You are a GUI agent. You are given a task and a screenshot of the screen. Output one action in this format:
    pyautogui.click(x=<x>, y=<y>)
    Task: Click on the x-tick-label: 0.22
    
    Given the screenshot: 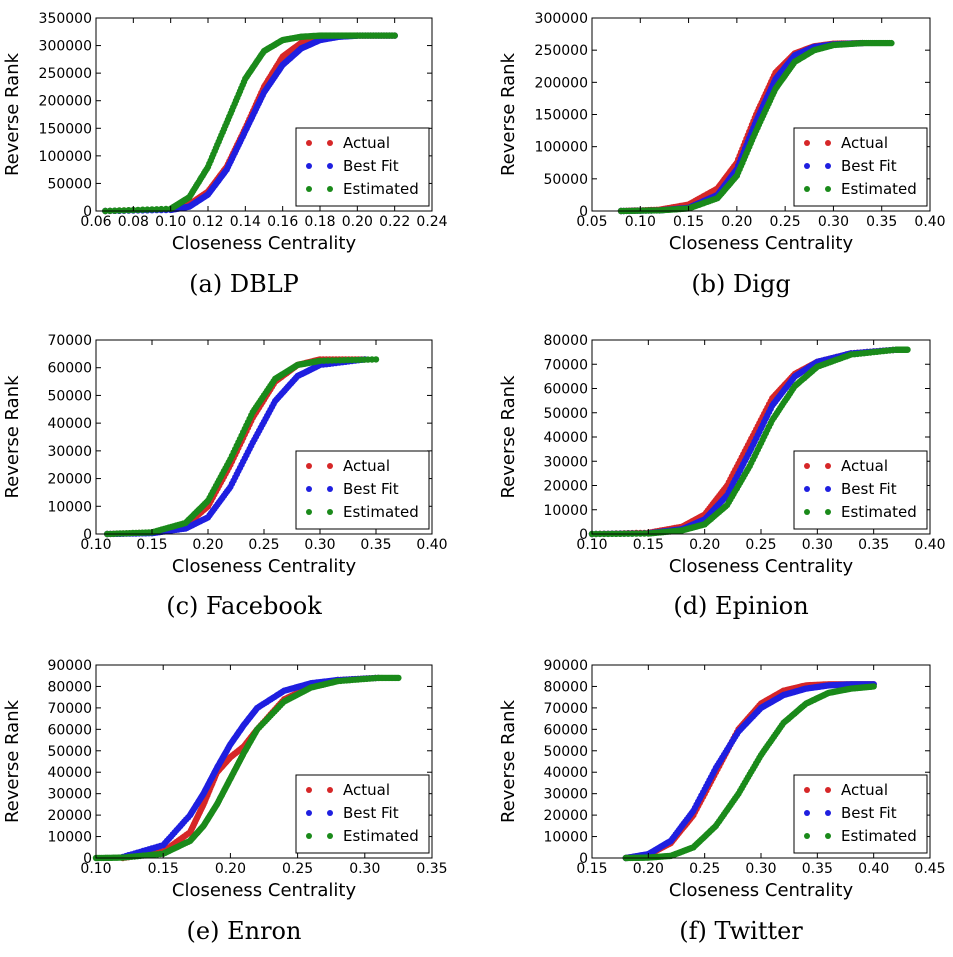 What is the action you would take?
    pyautogui.click(x=394, y=222)
    